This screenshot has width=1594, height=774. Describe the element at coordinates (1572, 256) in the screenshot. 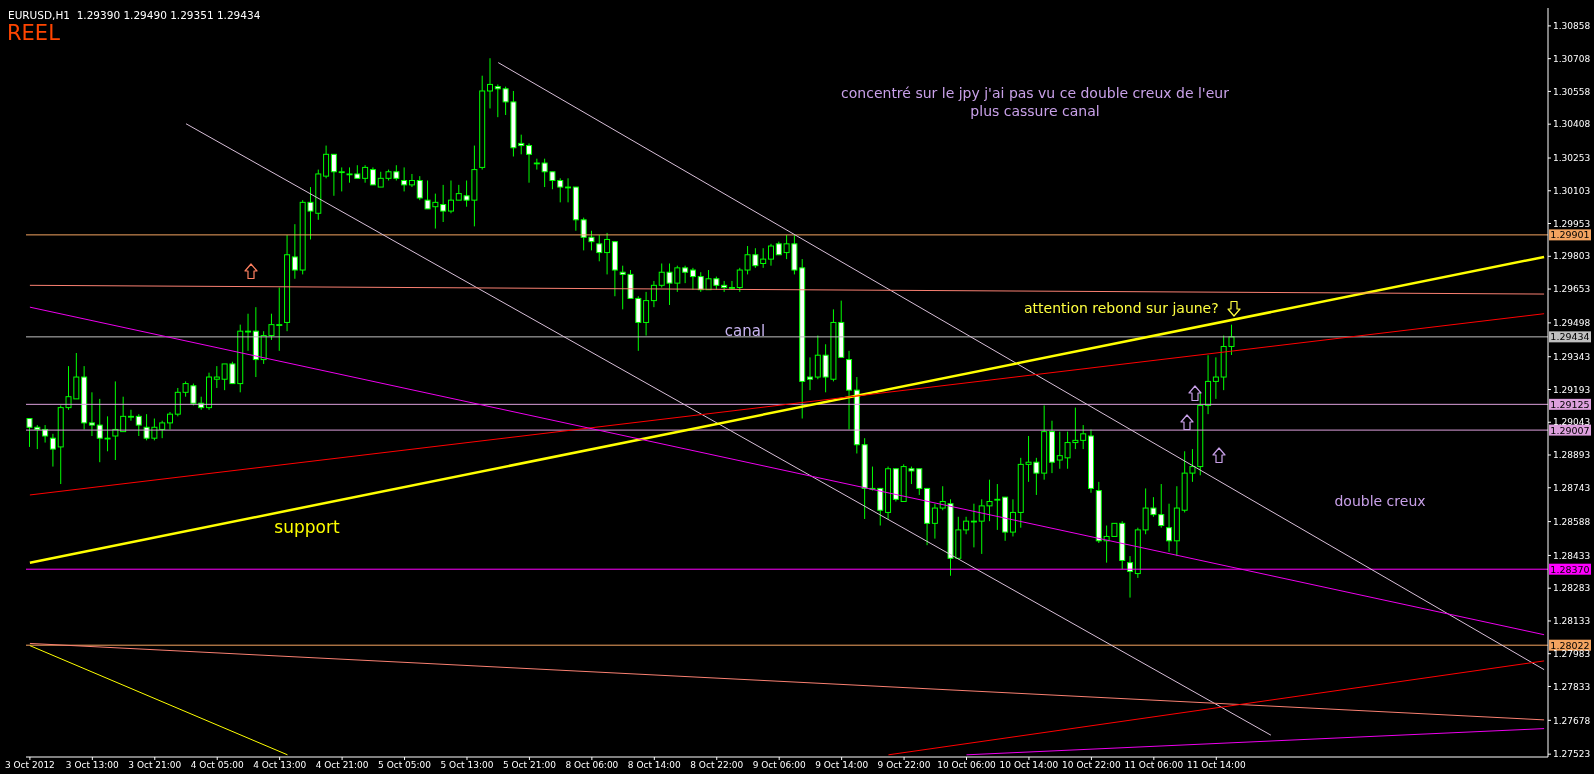

I see `y-tick-label: 1.29803` at that location.